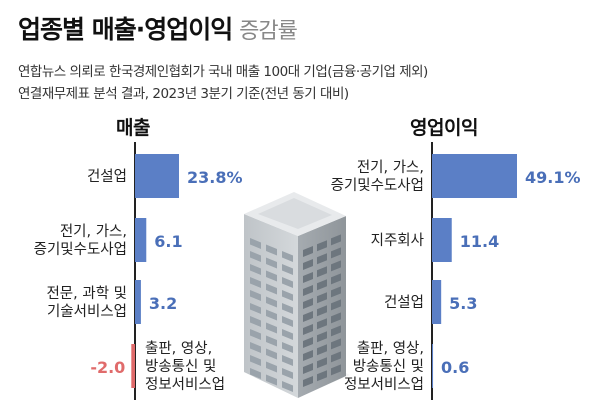  I want to click on subtitle-line-2: 연결재무제표 분석 결과, 2023년 3분기 기준(전년 동기 대비), so click(183, 94).